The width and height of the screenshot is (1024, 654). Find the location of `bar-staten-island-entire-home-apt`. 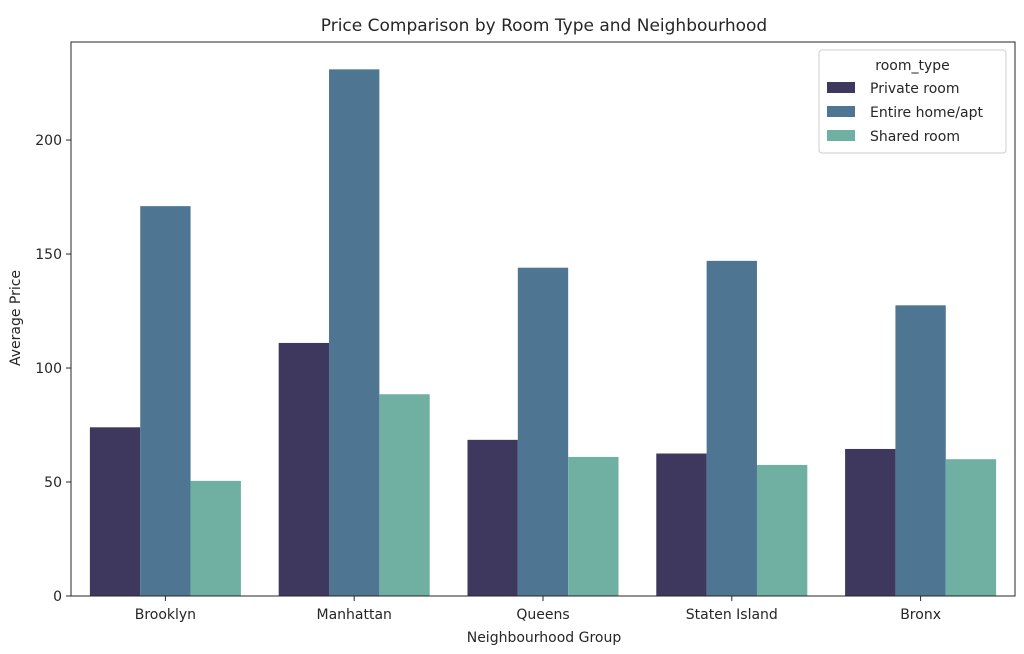

bar-staten-island-entire-home-apt is located at coordinates (731, 428).